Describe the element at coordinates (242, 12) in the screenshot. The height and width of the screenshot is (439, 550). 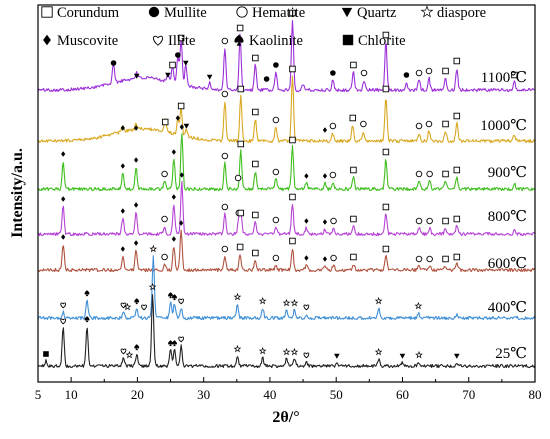
I see `legend-circle-open-icon` at that location.